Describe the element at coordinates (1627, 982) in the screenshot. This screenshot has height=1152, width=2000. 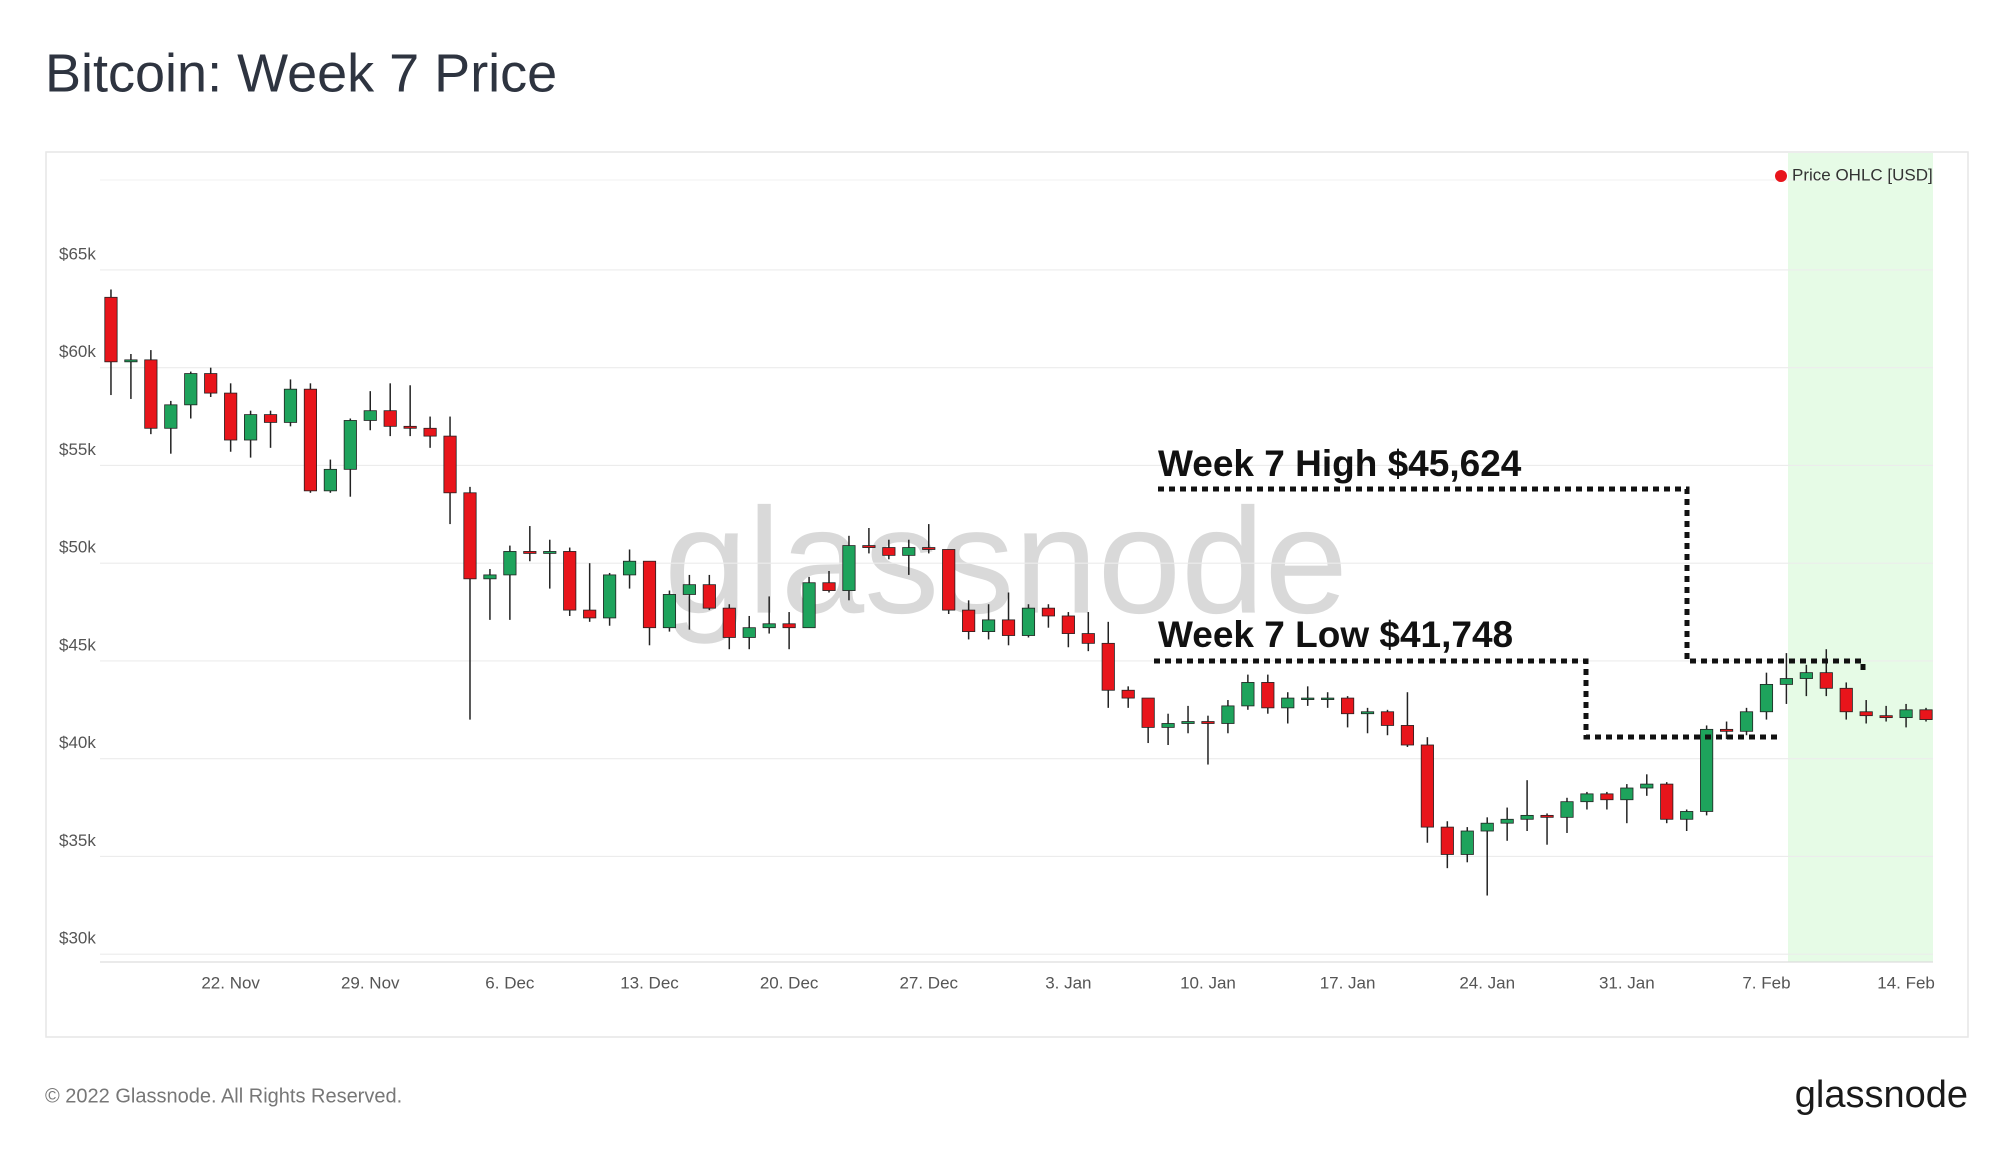
I see `x-tick-label: 31. Jan` at that location.